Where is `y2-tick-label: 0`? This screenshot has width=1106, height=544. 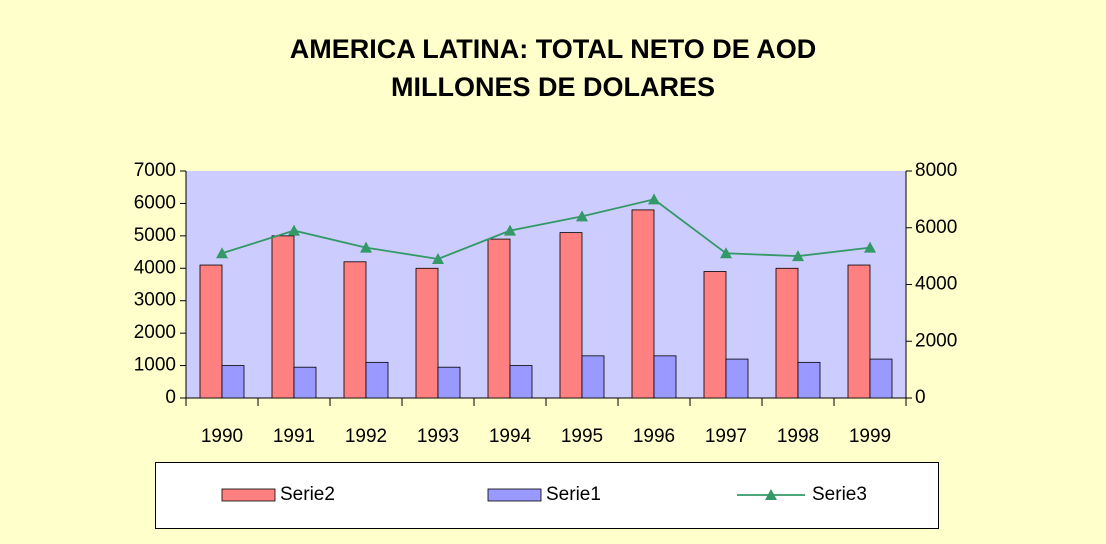 y2-tick-label: 0 is located at coordinates (920, 397).